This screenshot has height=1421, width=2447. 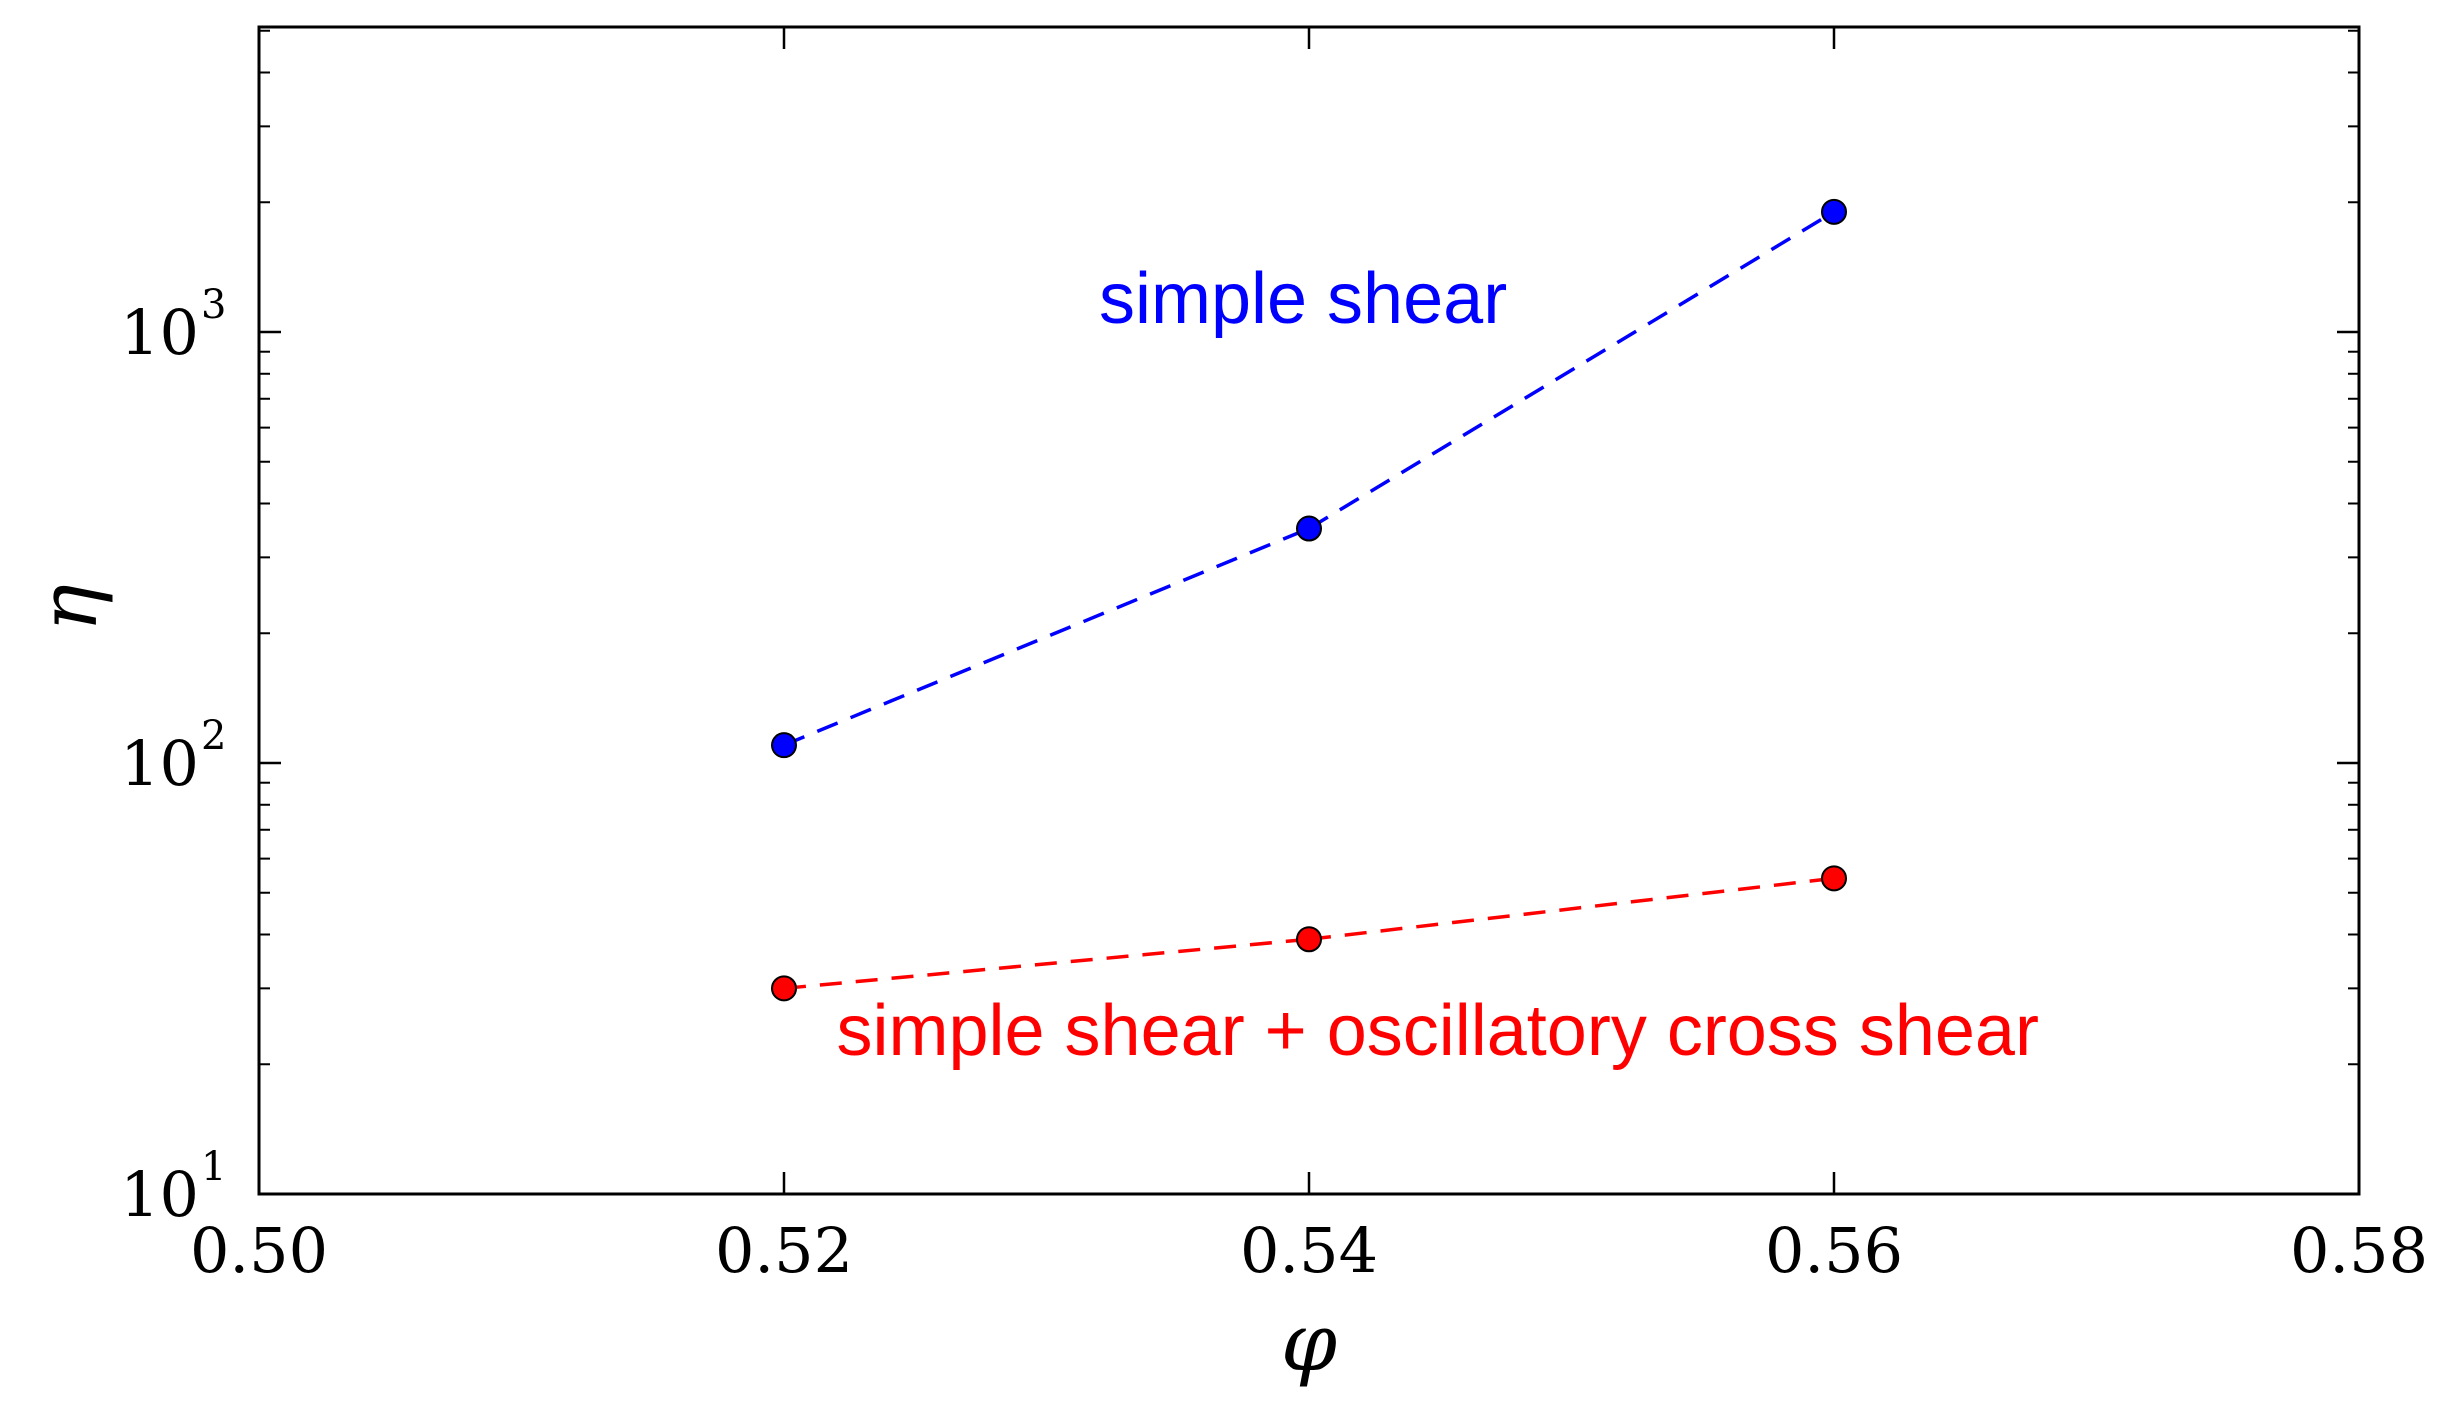 I want to click on x-tick-label: 0.52, so click(x=784, y=1250).